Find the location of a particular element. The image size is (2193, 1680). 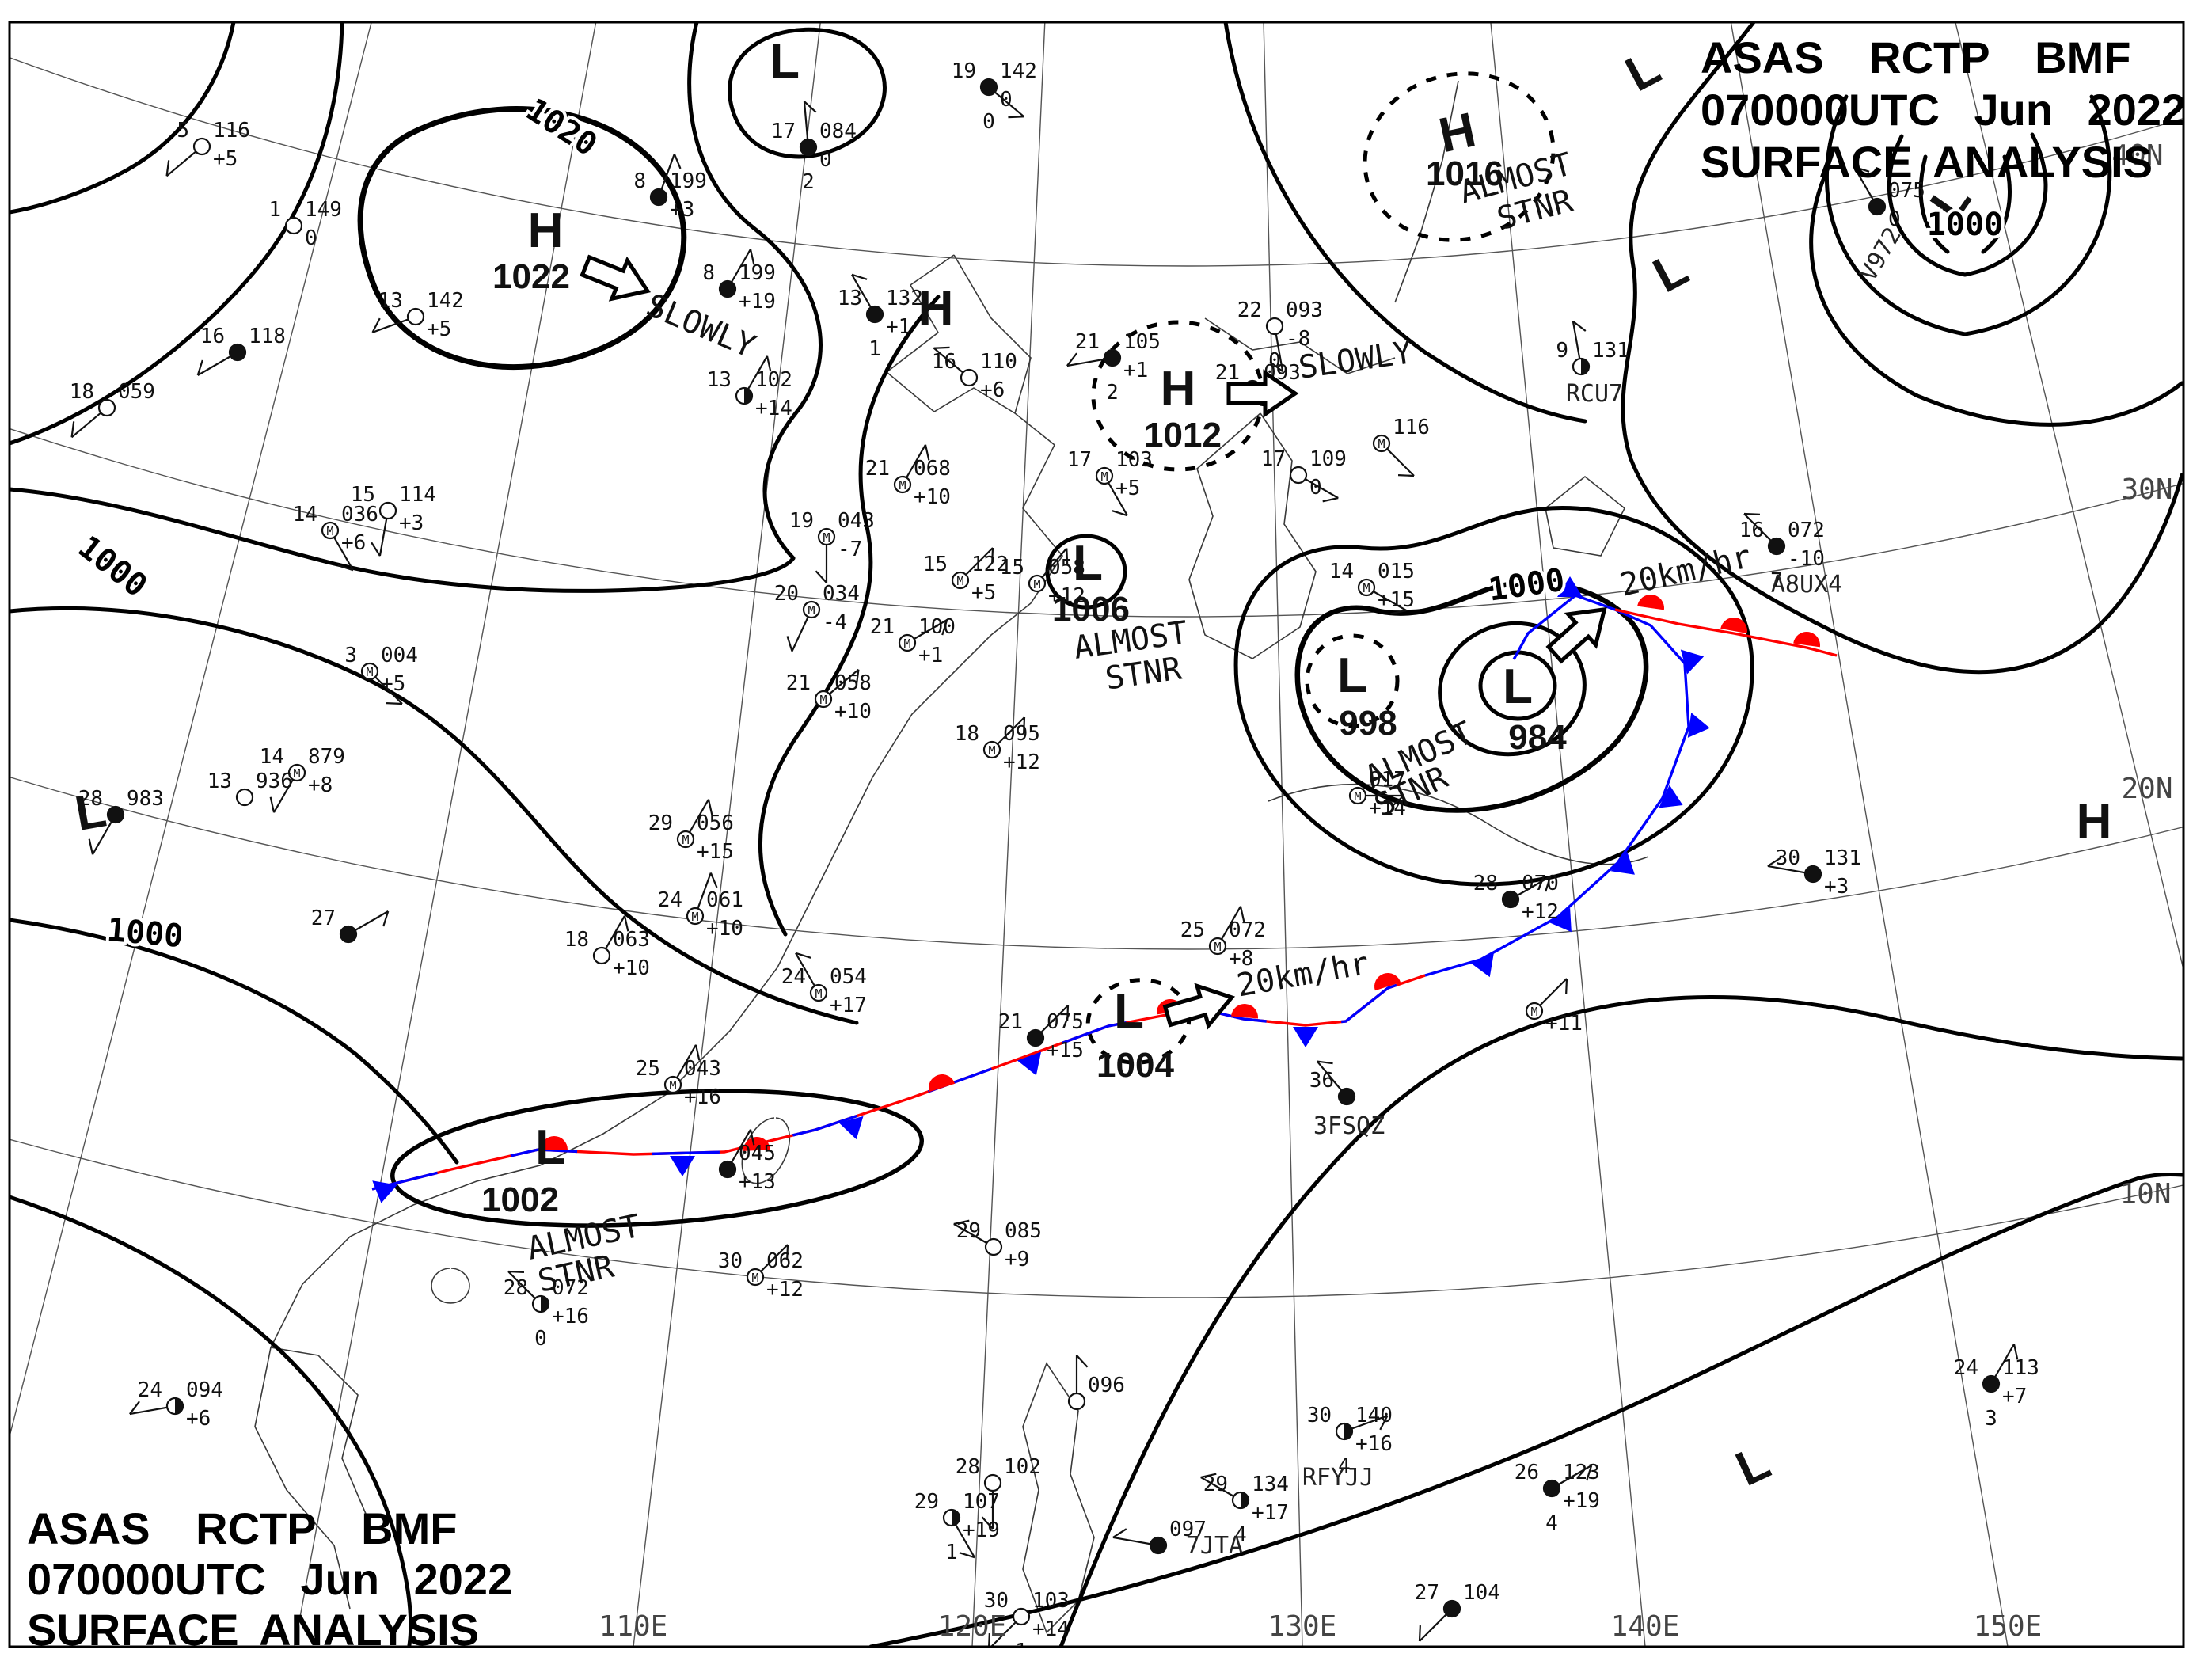

map-text: 123 is located at coordinates (1582, 1472).